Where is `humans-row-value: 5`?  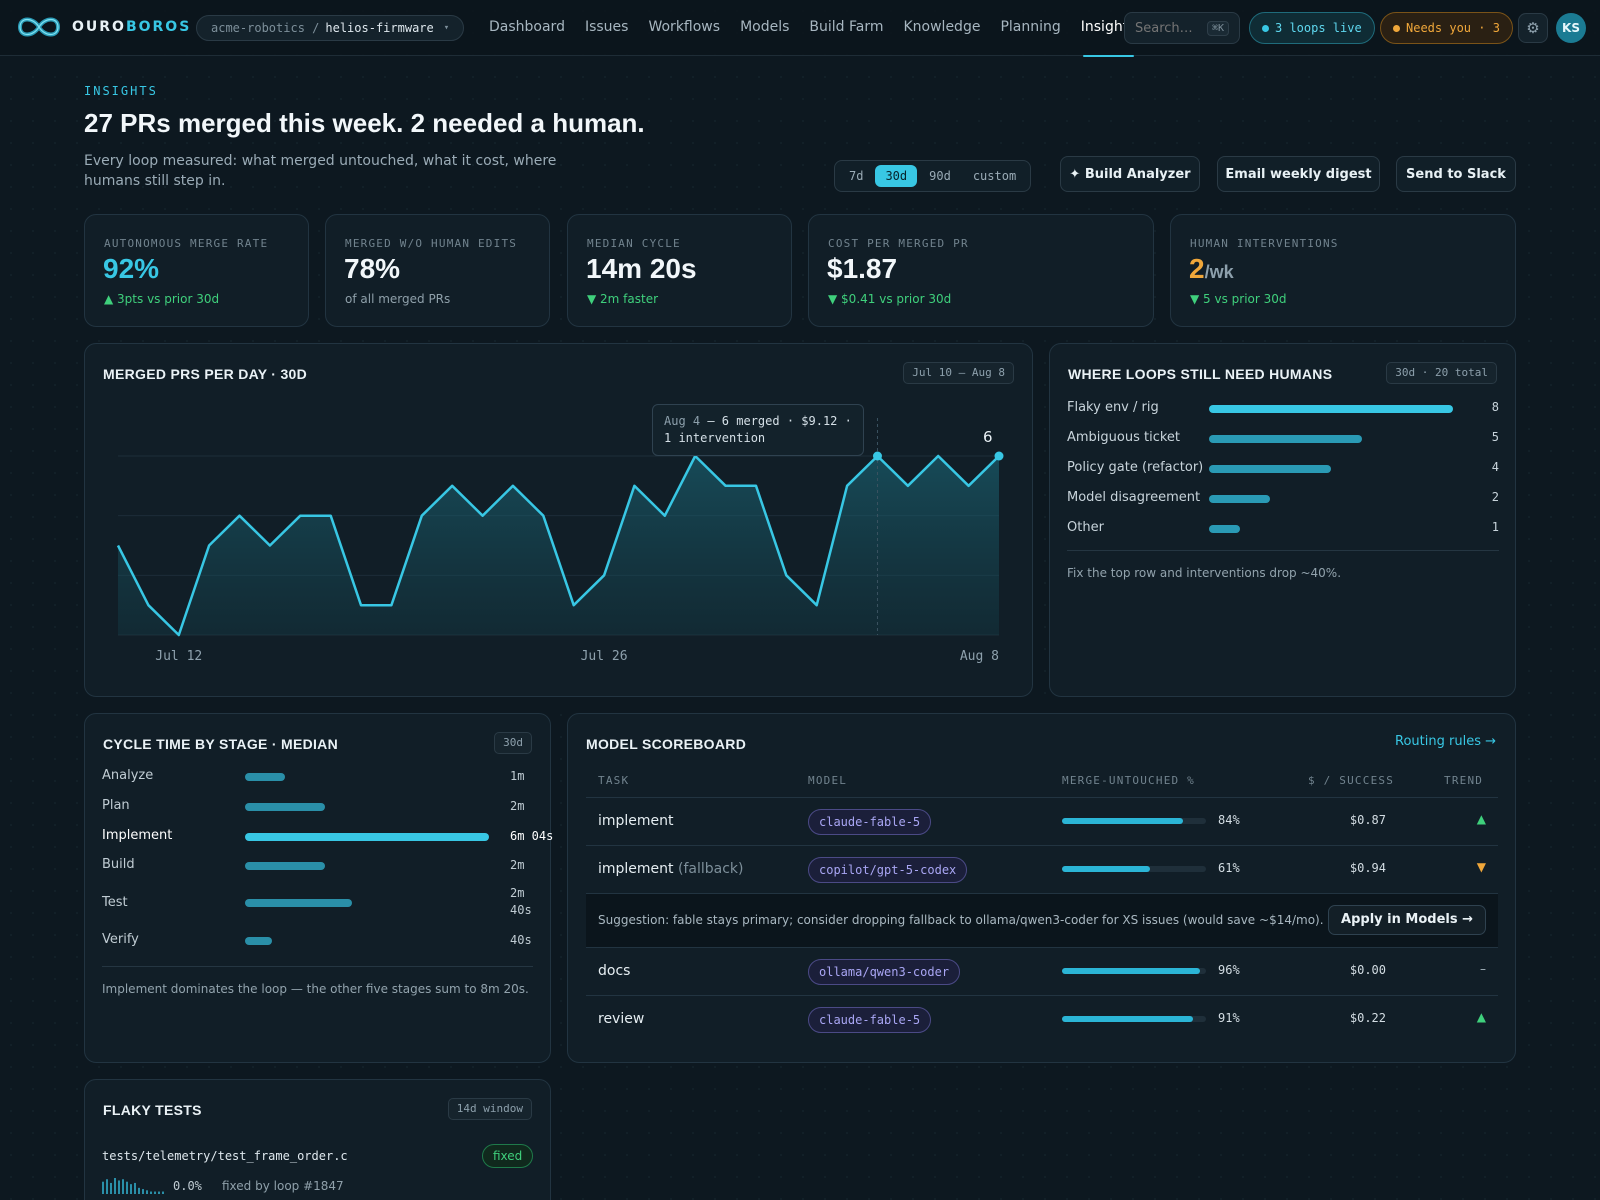
humans-row-value: 5 is located at coordinates (1495, 437).